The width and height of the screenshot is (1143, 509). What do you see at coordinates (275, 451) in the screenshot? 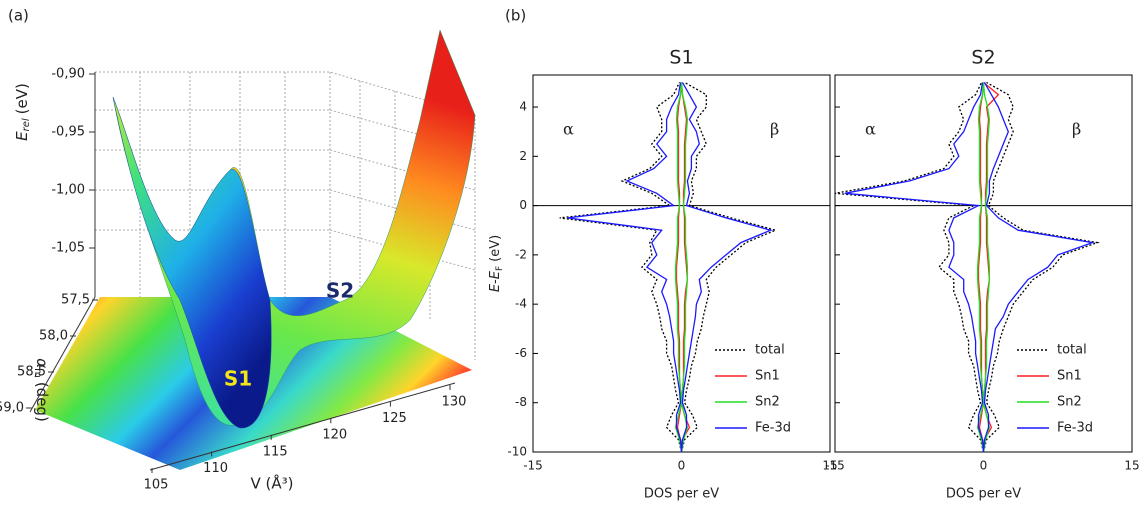
I see `v-tick-label: 115` at bounding box center [275, 451].